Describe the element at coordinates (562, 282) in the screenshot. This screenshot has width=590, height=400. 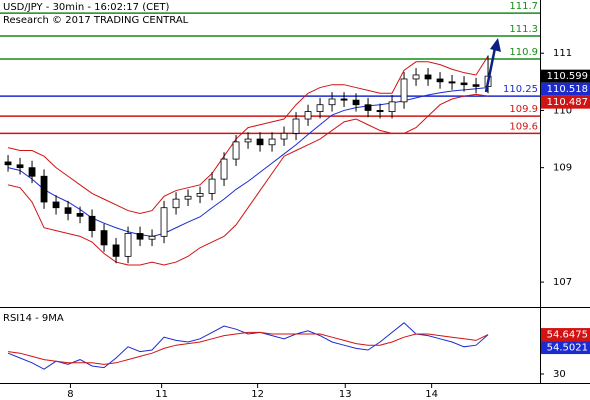
I see `y-tick-label: 107` at that location.